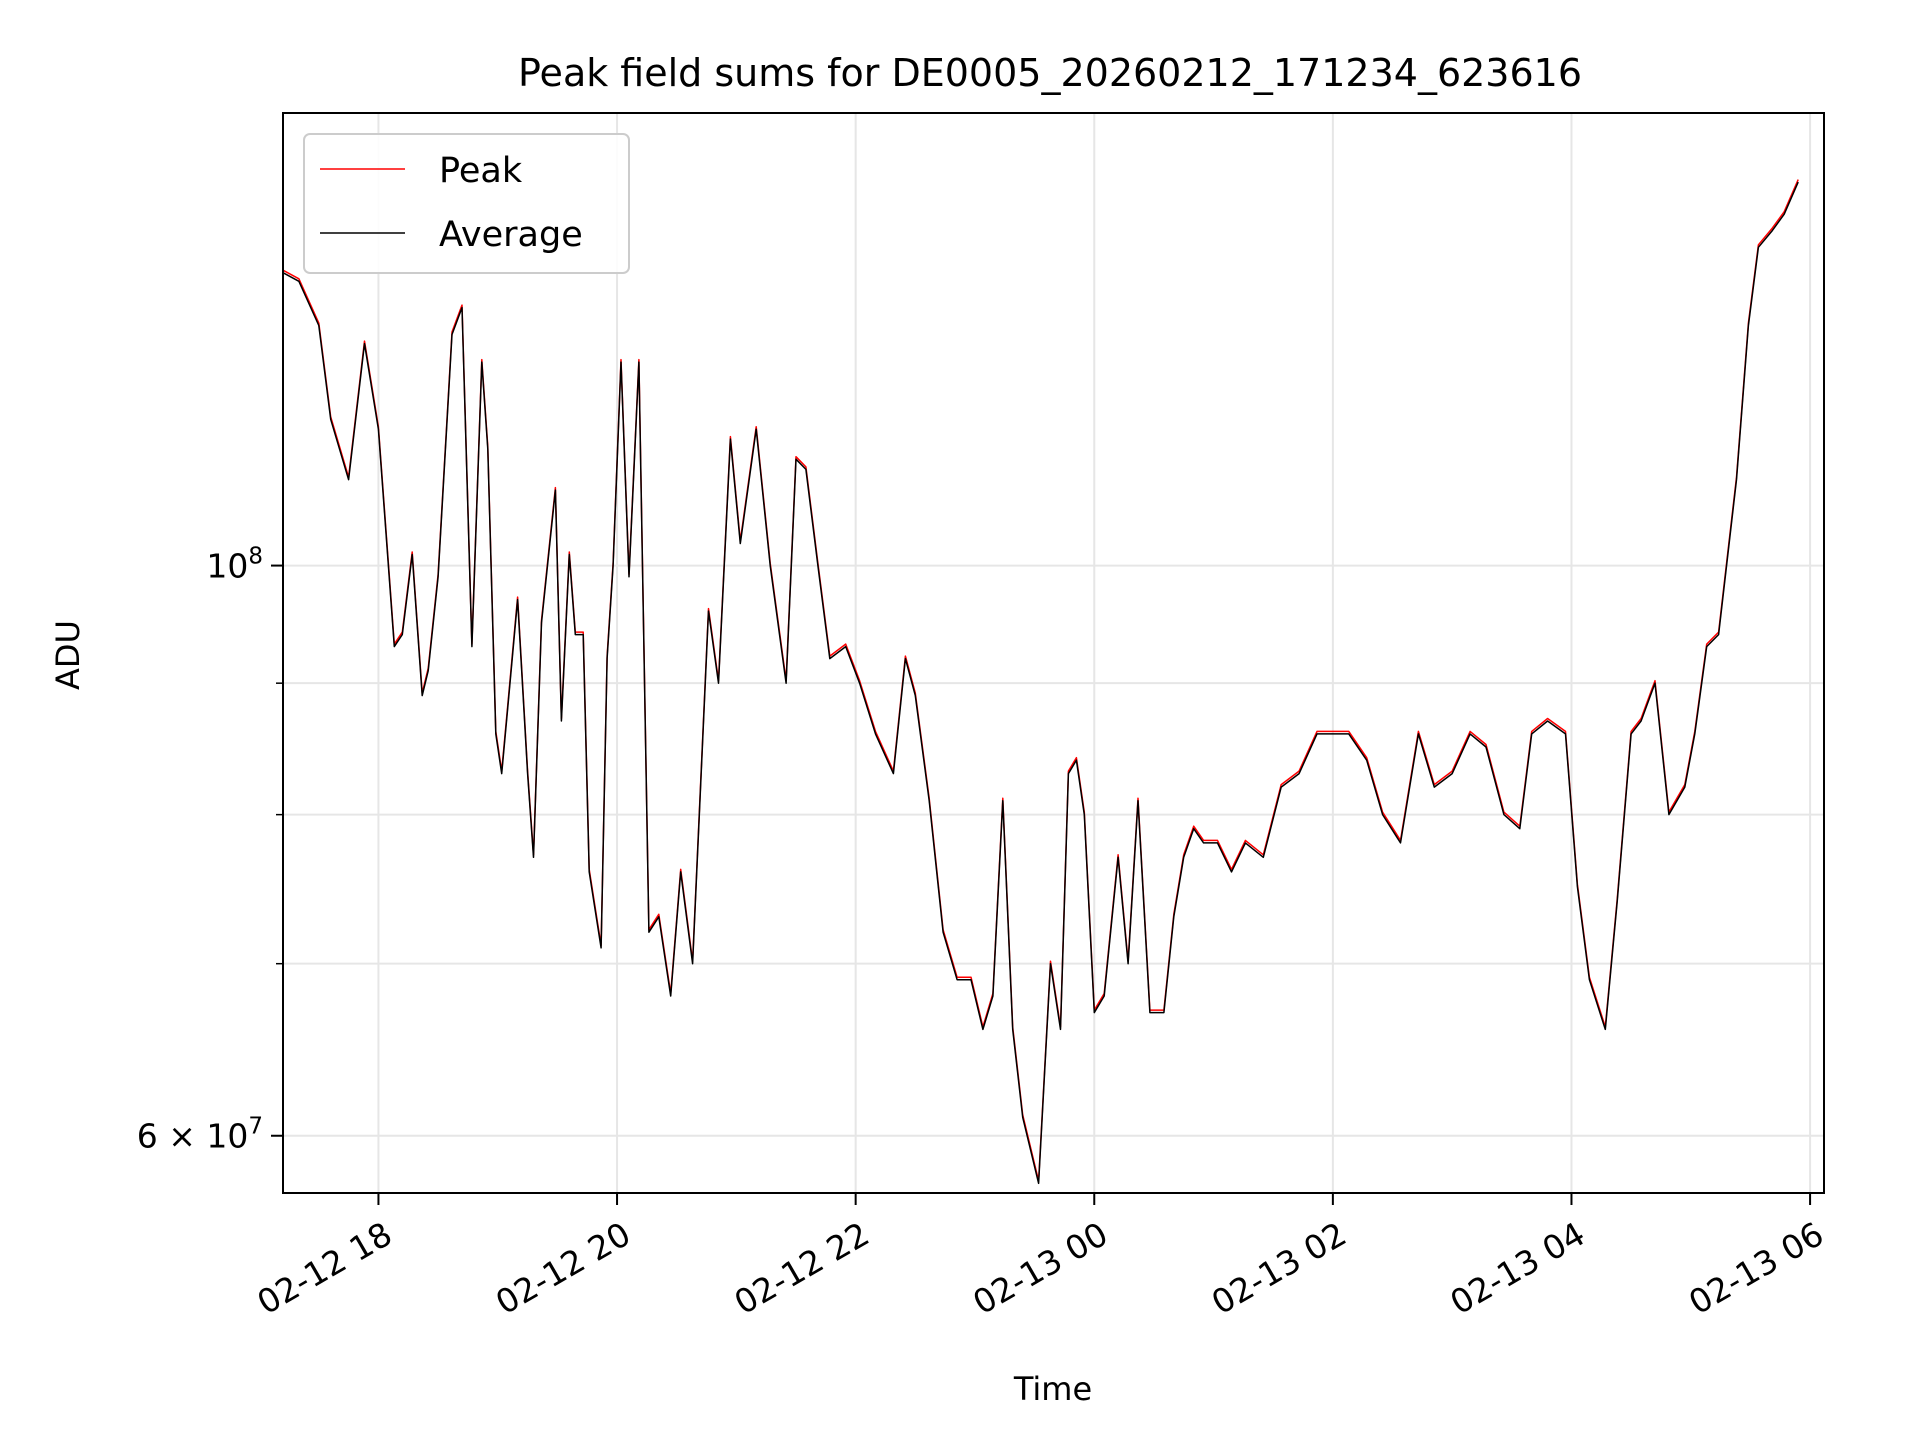  I want to click on x-tick-label: 02-13 00, so click(1040, 1268).